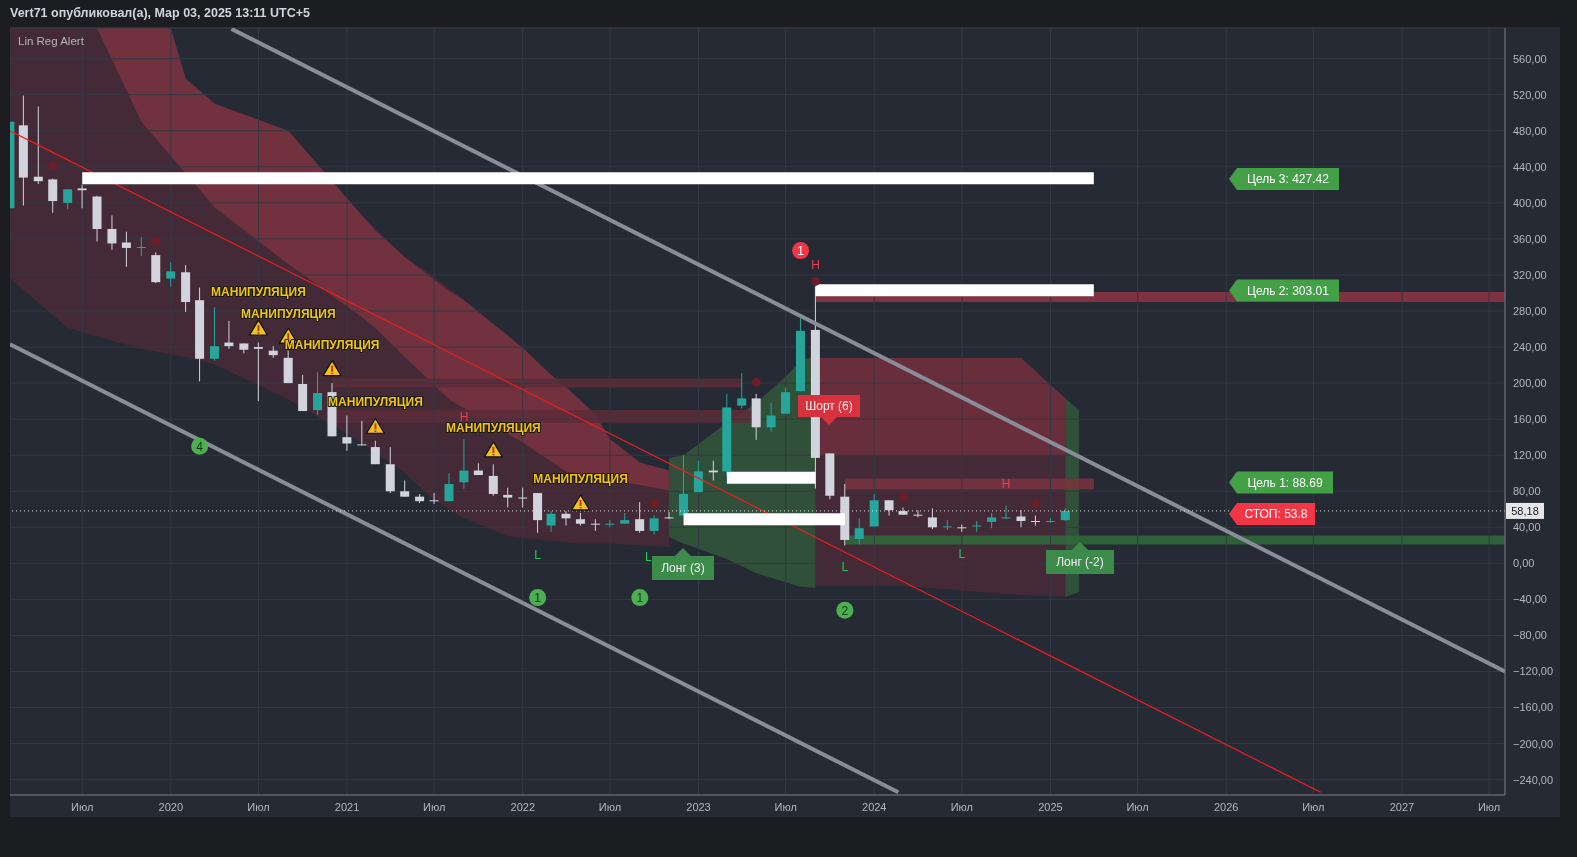 Image resolution: width=1577 pixels, height=857 pixels. Describe the element at coordinates (1525, 510) in the screenshot. I see `ref-line-label: 58,18` at that location.